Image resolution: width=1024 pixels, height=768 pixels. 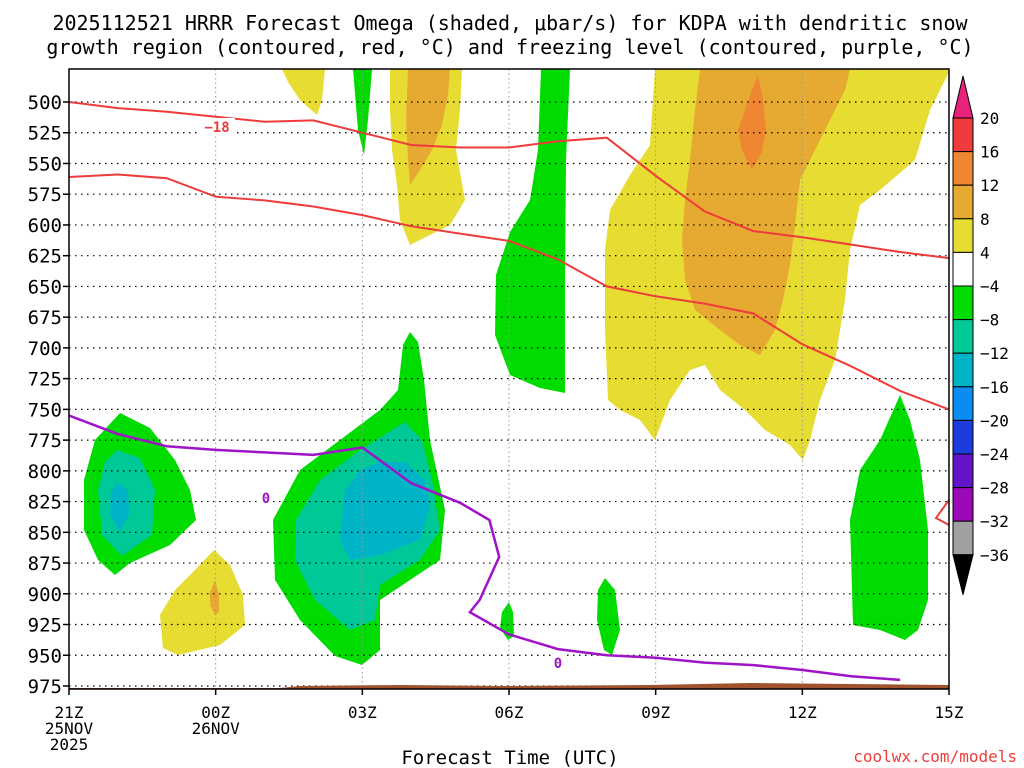 What do you see at coordinates (532, 231) in the screenshot?
I see `omega-region-center-green-column` at bounding box center [532, 231].